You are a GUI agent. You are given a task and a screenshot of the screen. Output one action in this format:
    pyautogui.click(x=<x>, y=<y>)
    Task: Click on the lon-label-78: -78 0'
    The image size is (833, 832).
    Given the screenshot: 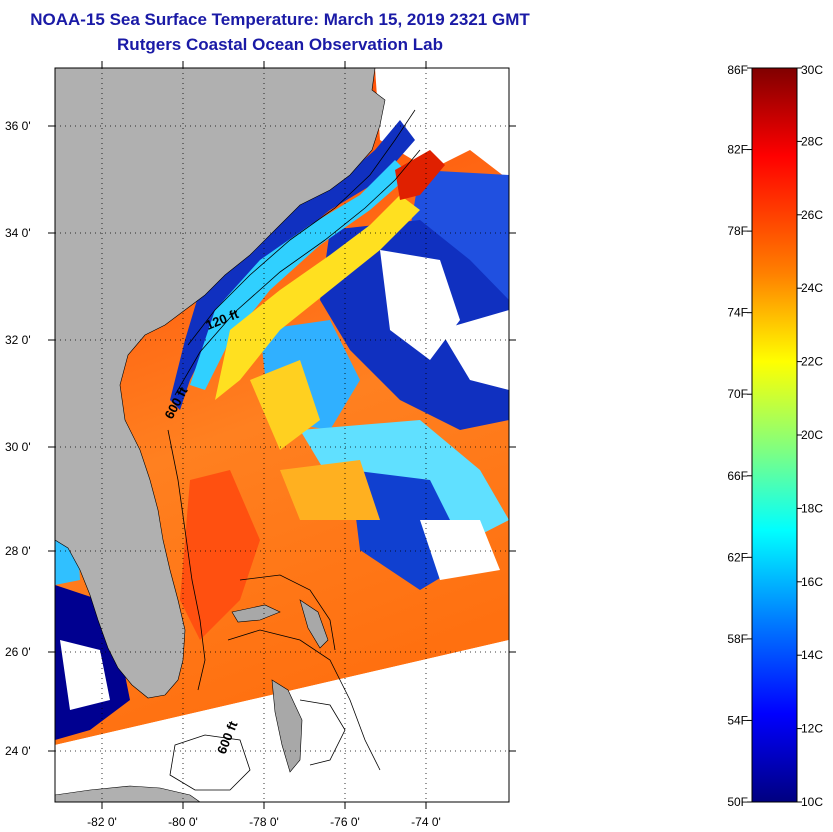 What is the action you would take?
    pyautogui.click(x=264, y=822)
    